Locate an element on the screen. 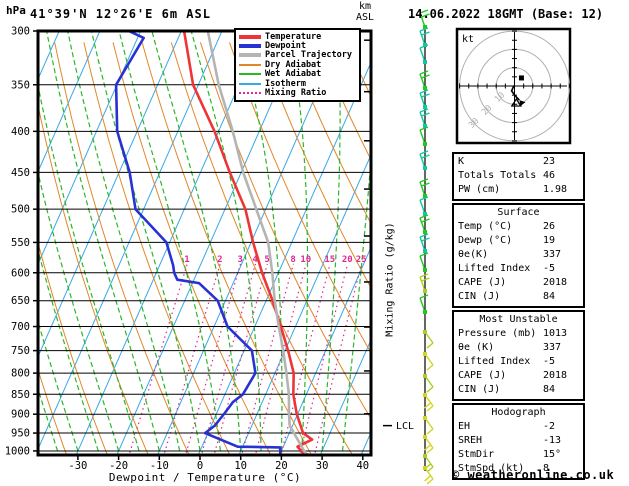  pressure-tick-label: 400 is located at coordinates (20, 132).